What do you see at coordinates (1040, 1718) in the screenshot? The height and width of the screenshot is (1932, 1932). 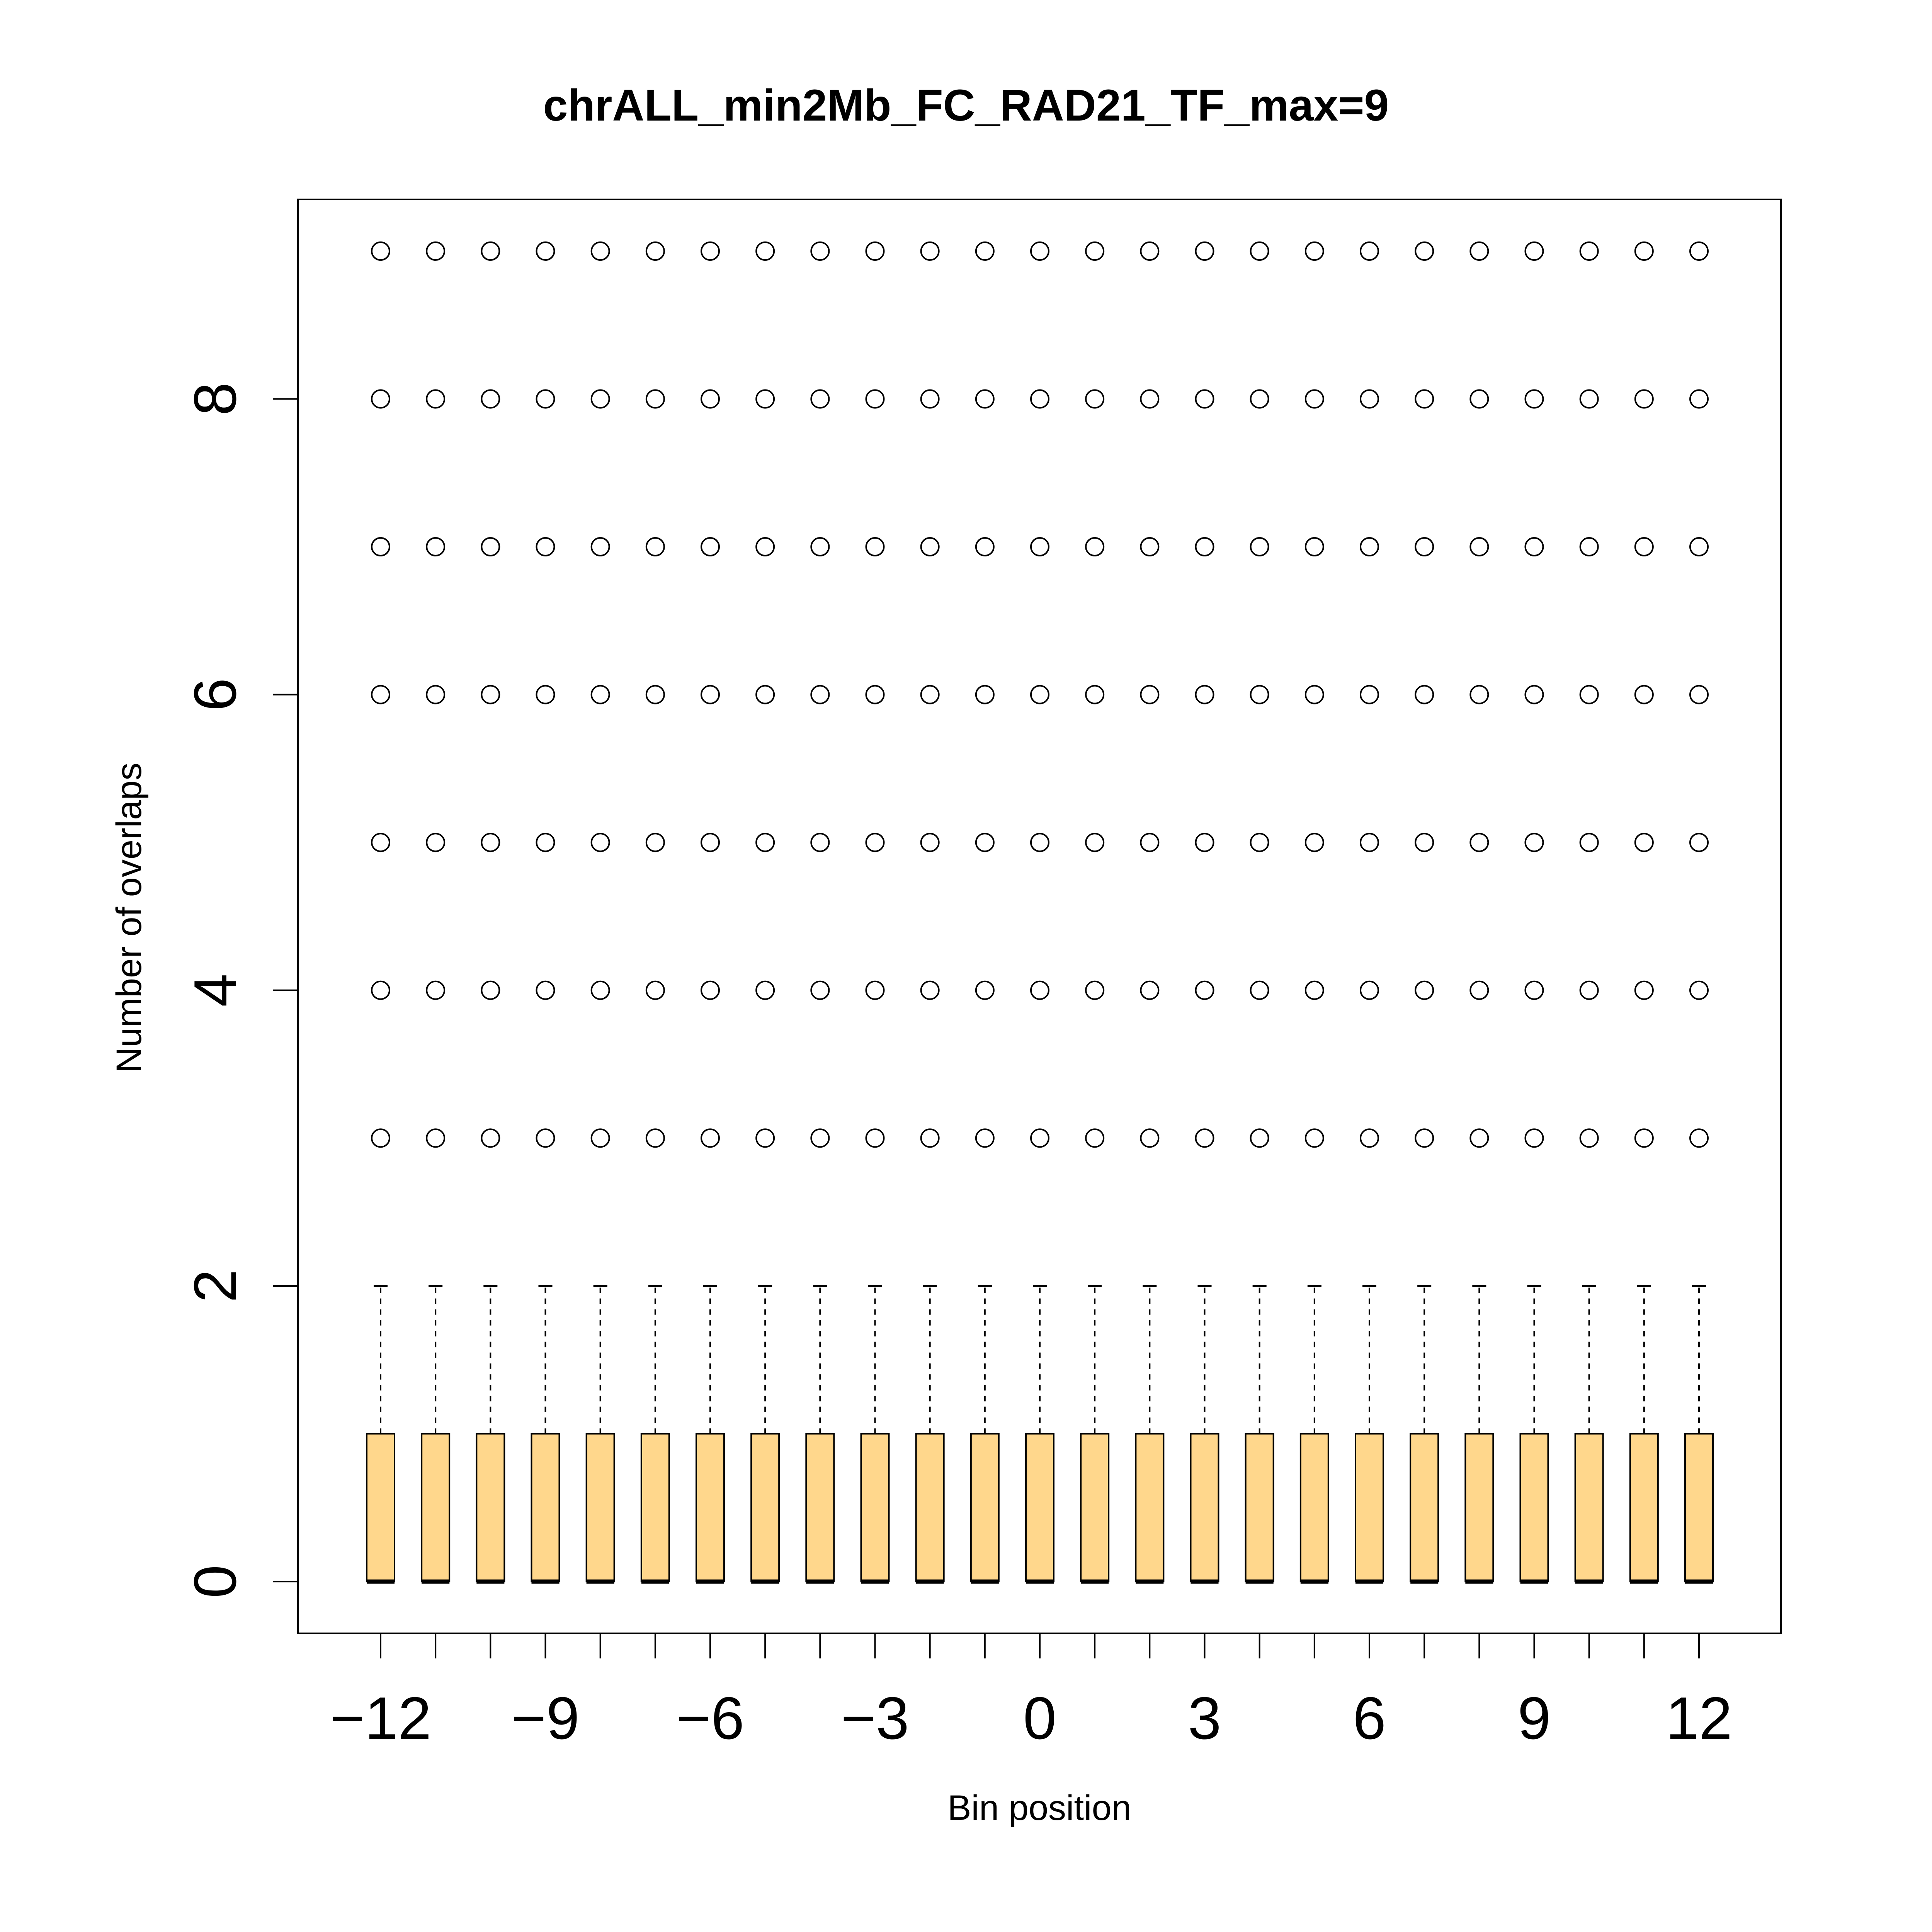 I see `x-tick-label: 0` at bounding box center [1040, 1718].